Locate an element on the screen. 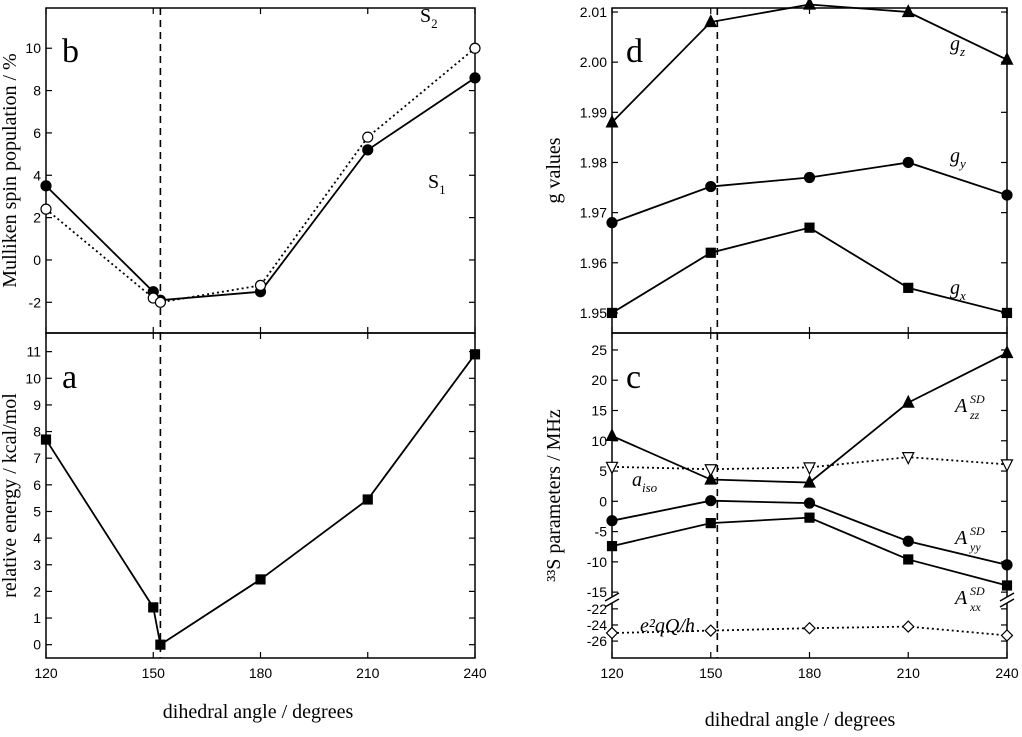  series-label-sub: zz is located at coordinates (974, 415).